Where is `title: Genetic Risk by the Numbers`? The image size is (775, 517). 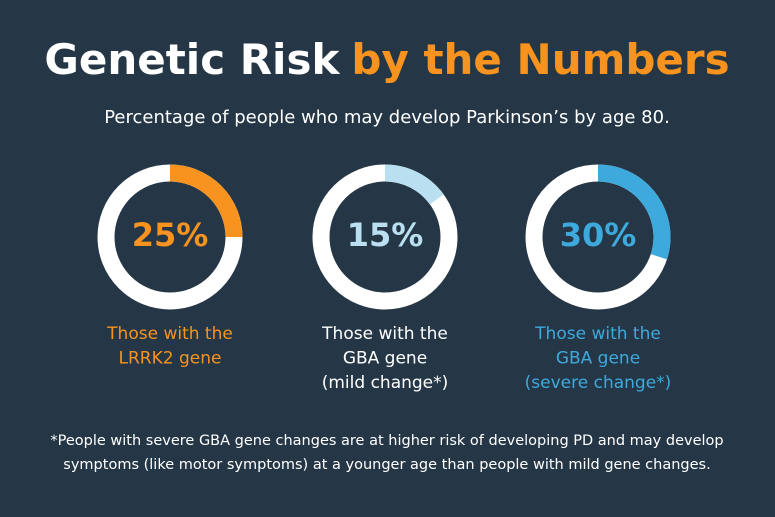 title: Genetic Risk by the Numbers is located at coordinates (386, 59).